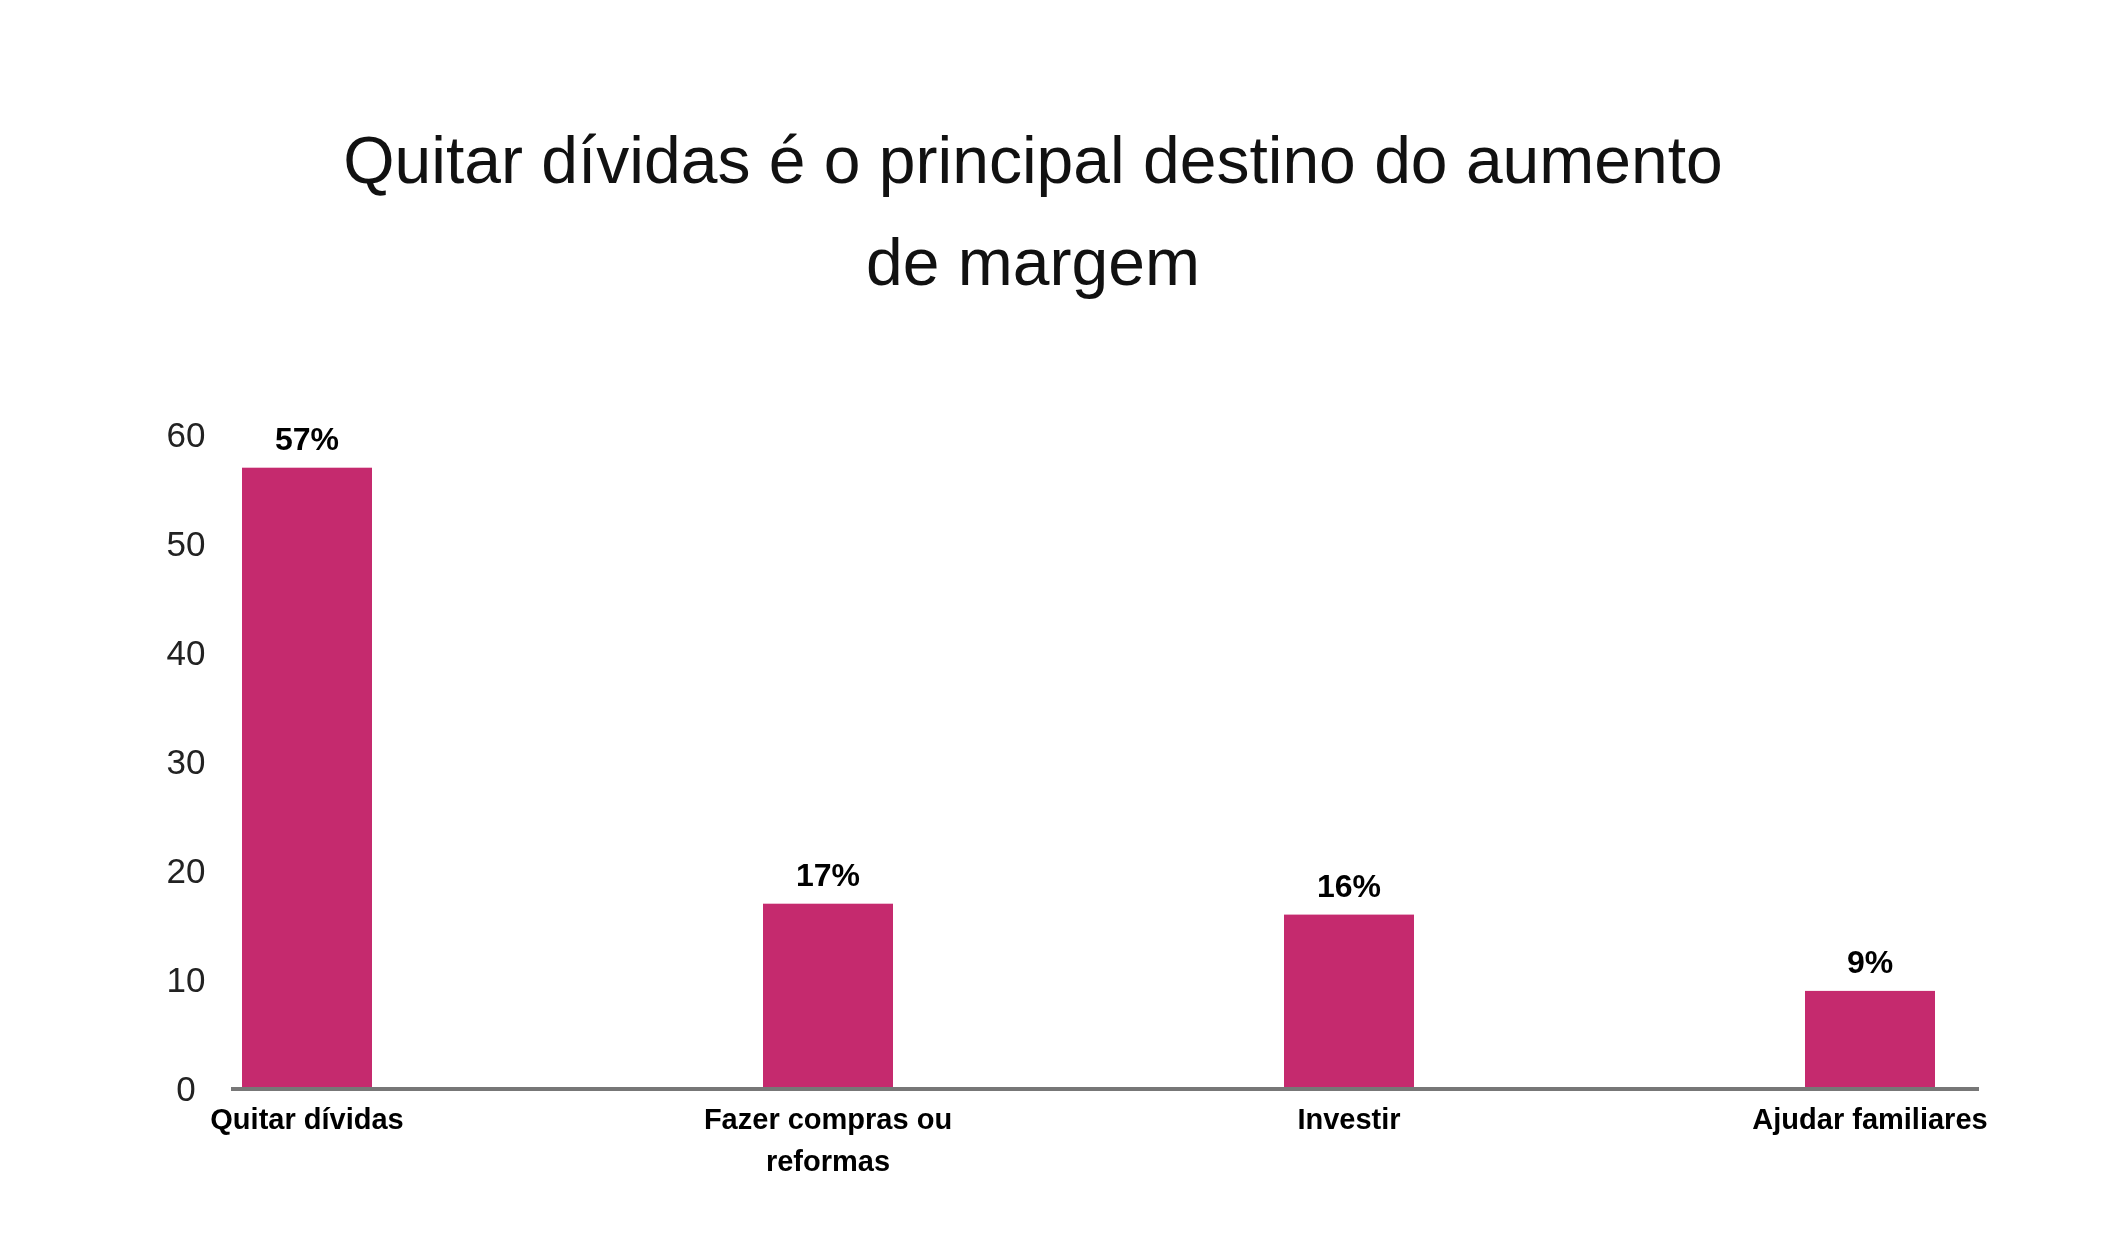 The image size is (2120, 1250). Describe the element at coordinates (186, 1088) in the screenshot. I see `y-tick-label: 0` at that location.